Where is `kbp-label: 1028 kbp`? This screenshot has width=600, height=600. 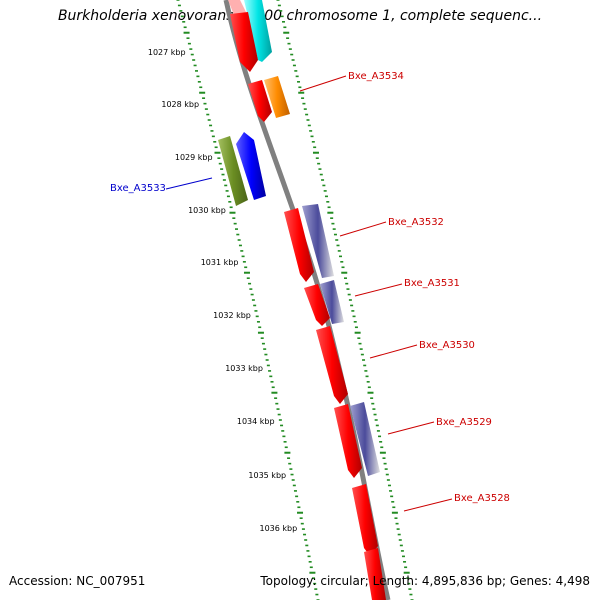
kbp-label: 1028 kbp is located at coordinates (180, 104).